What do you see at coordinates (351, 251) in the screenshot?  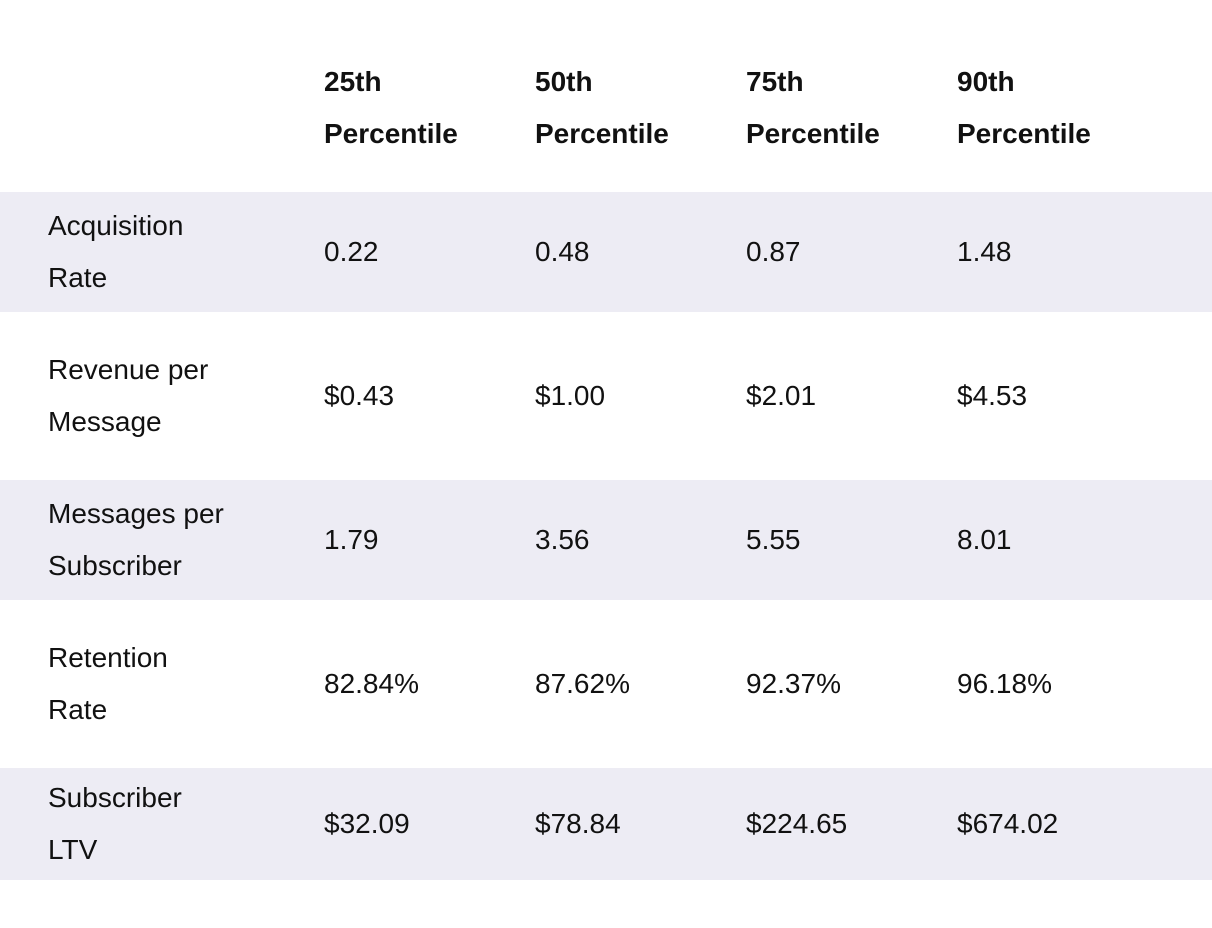 I see `cell-value: 0.22` at bounding box center [351, 251].